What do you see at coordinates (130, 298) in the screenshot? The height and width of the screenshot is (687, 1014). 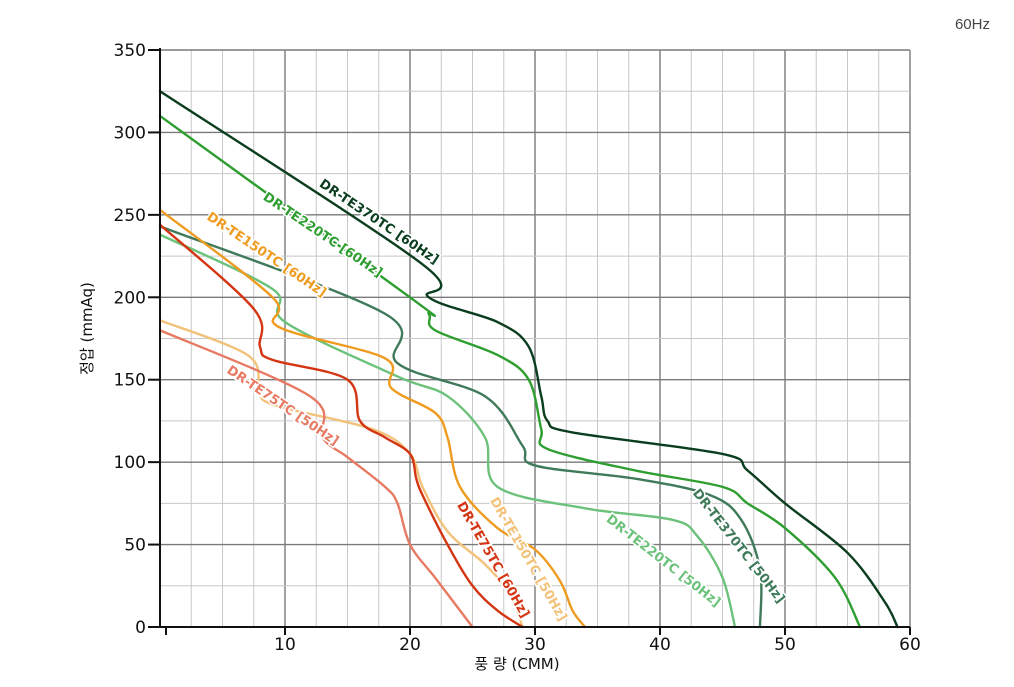 I see `y-tick-label: 200` at bounding box center [130, 298].